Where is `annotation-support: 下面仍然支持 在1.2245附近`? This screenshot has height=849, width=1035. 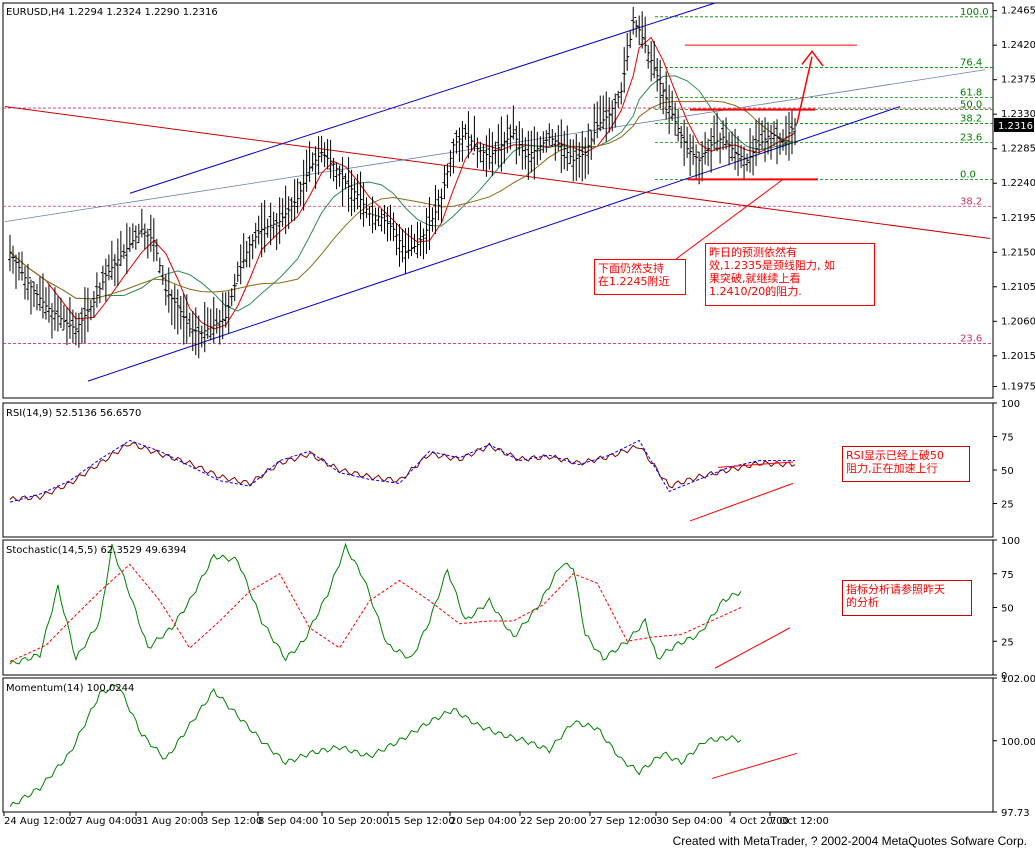 annotation-support: 下面仍然支持 在1.2245附近 is located at coordinates (640, 277).